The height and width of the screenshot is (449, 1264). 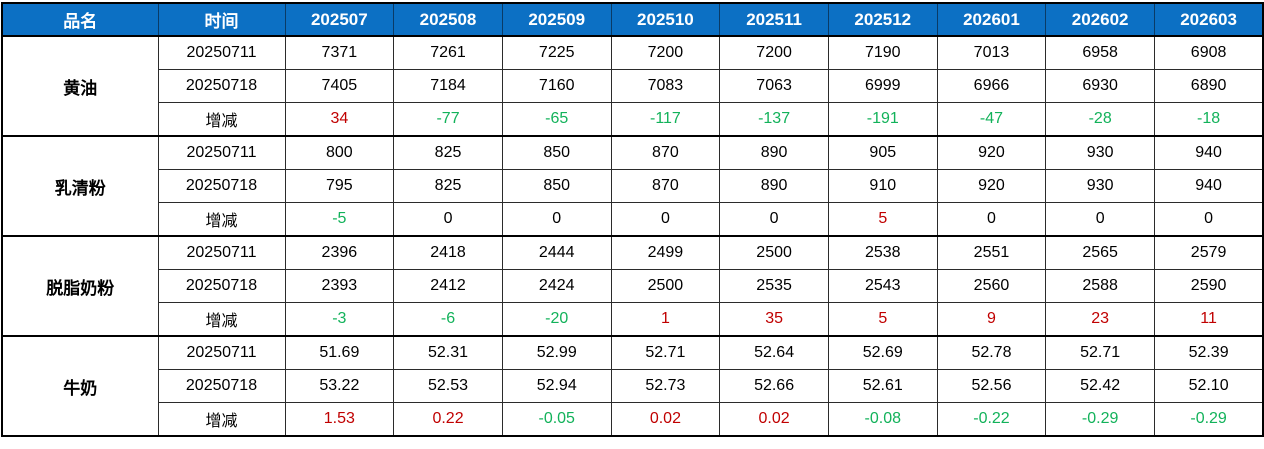 What do you see at coordinates (774, 86) in the screenshot?
I see `price-value-cell: 7063` at bounding box center [774, 86].